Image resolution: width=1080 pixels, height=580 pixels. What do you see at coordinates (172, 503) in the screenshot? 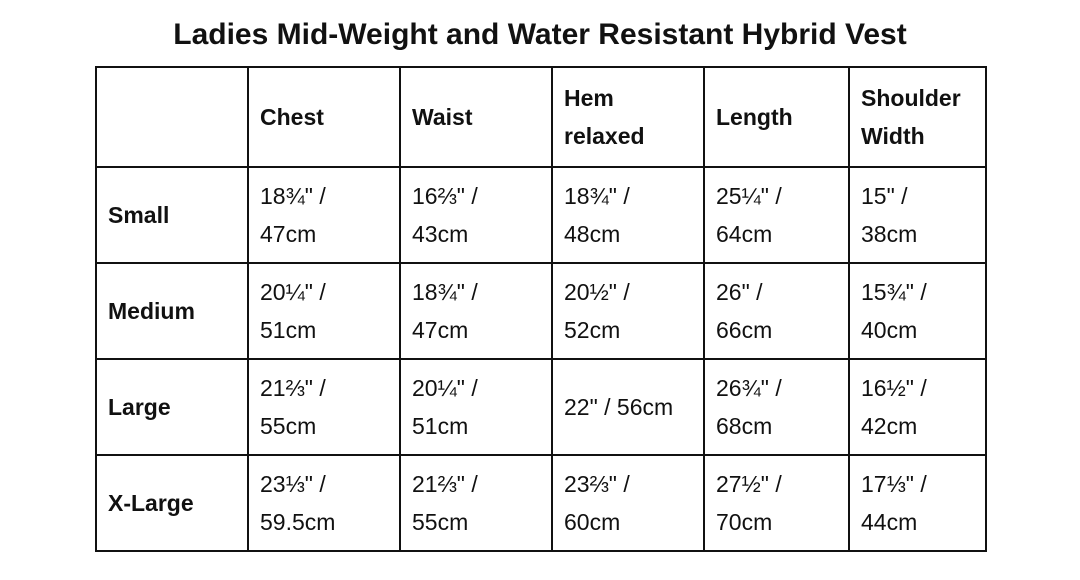
I see `row-label: X-Large` at bounding box center [172, 503].